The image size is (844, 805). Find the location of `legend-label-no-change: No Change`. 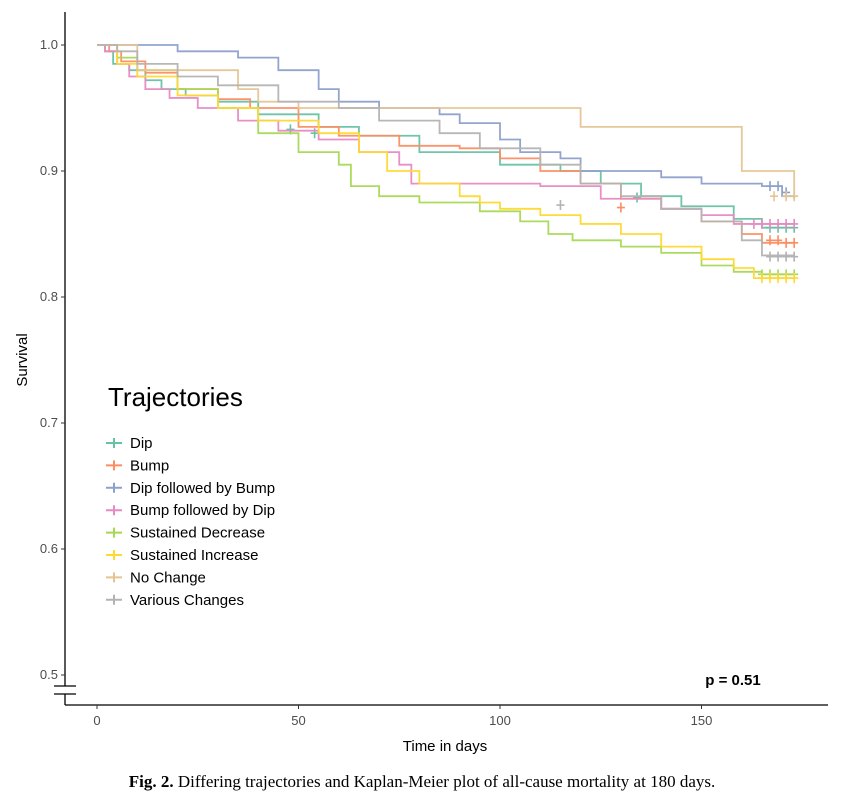

legend-label-no-change: No Change is located at coordinates (168, 577).